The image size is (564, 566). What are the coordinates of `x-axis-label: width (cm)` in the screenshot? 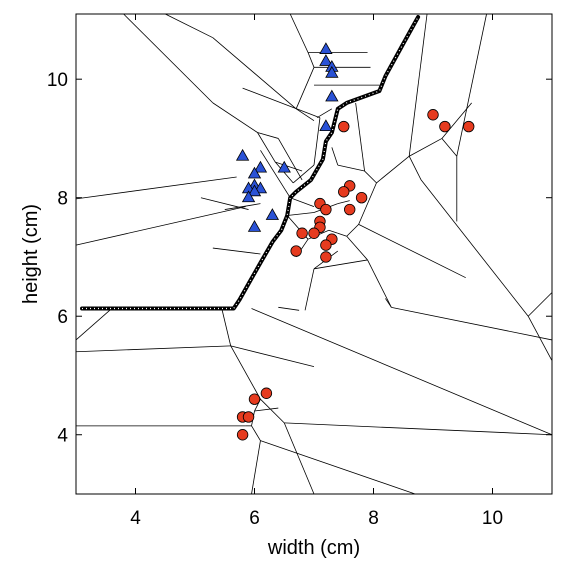 It's located at (313, 548).